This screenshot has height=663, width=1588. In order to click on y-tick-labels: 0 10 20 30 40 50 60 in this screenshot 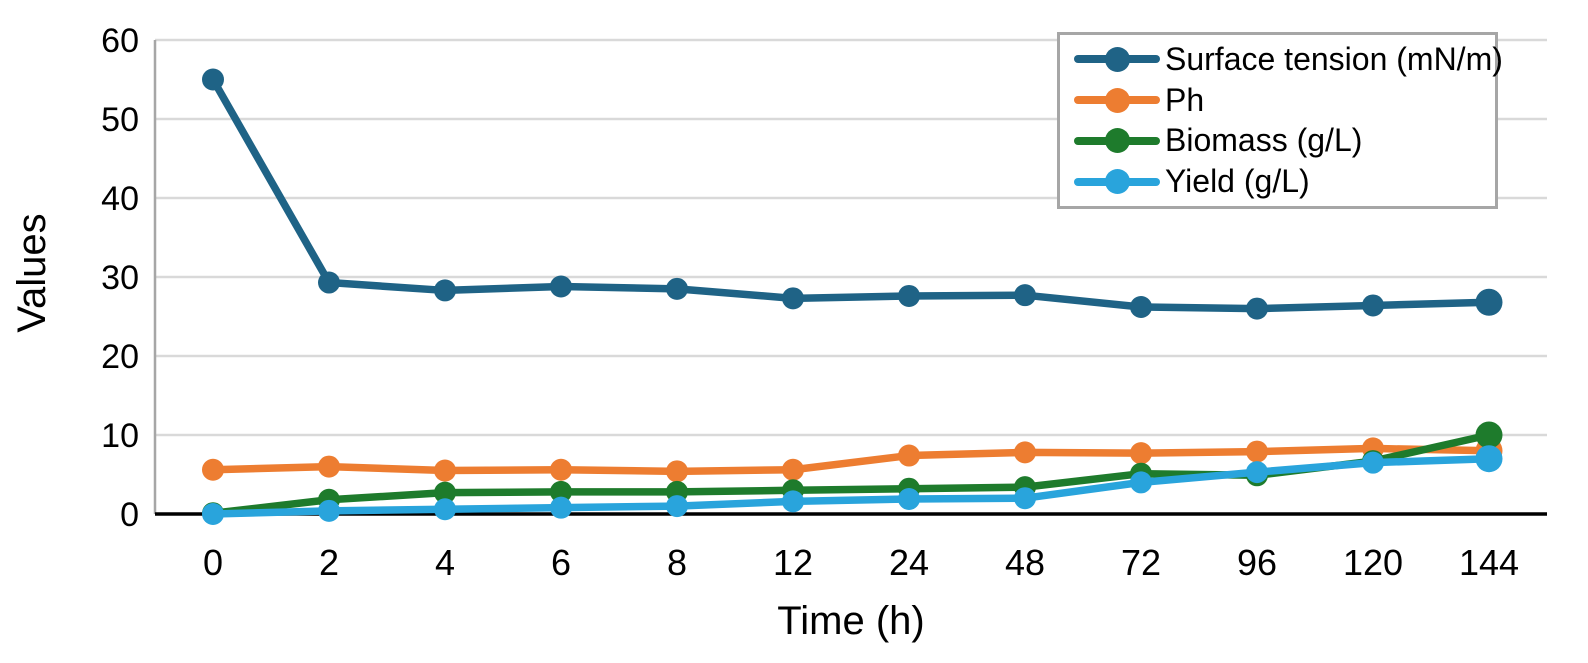, I will do `click(120, 278)`.